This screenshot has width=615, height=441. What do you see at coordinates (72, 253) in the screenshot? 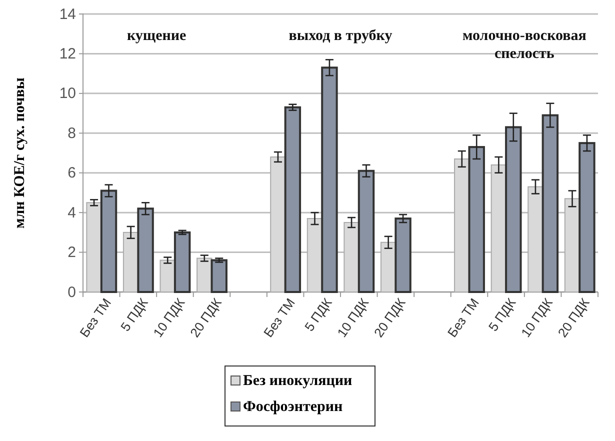
I see `y-tick-label: 2` at bounding box center [72, 253].